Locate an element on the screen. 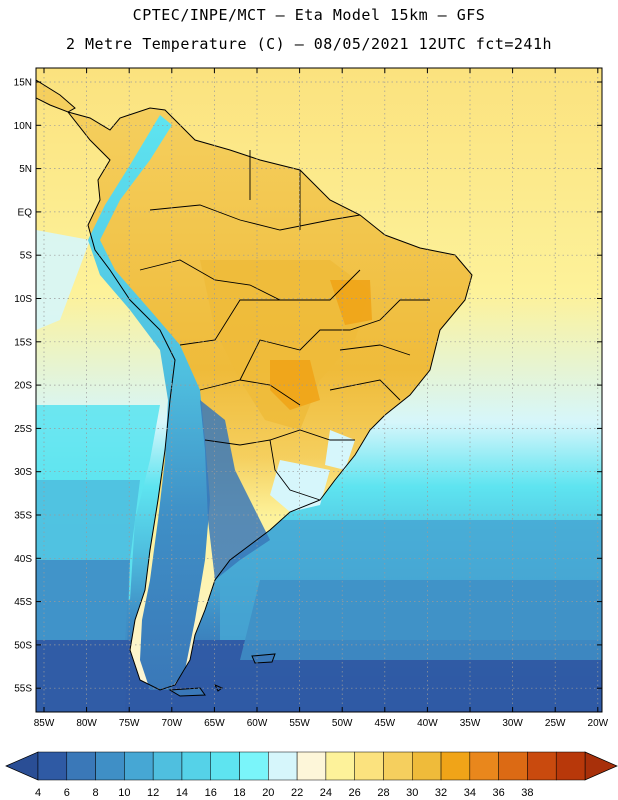  colorbar-label: 8 is located at coordinates (96, 793).